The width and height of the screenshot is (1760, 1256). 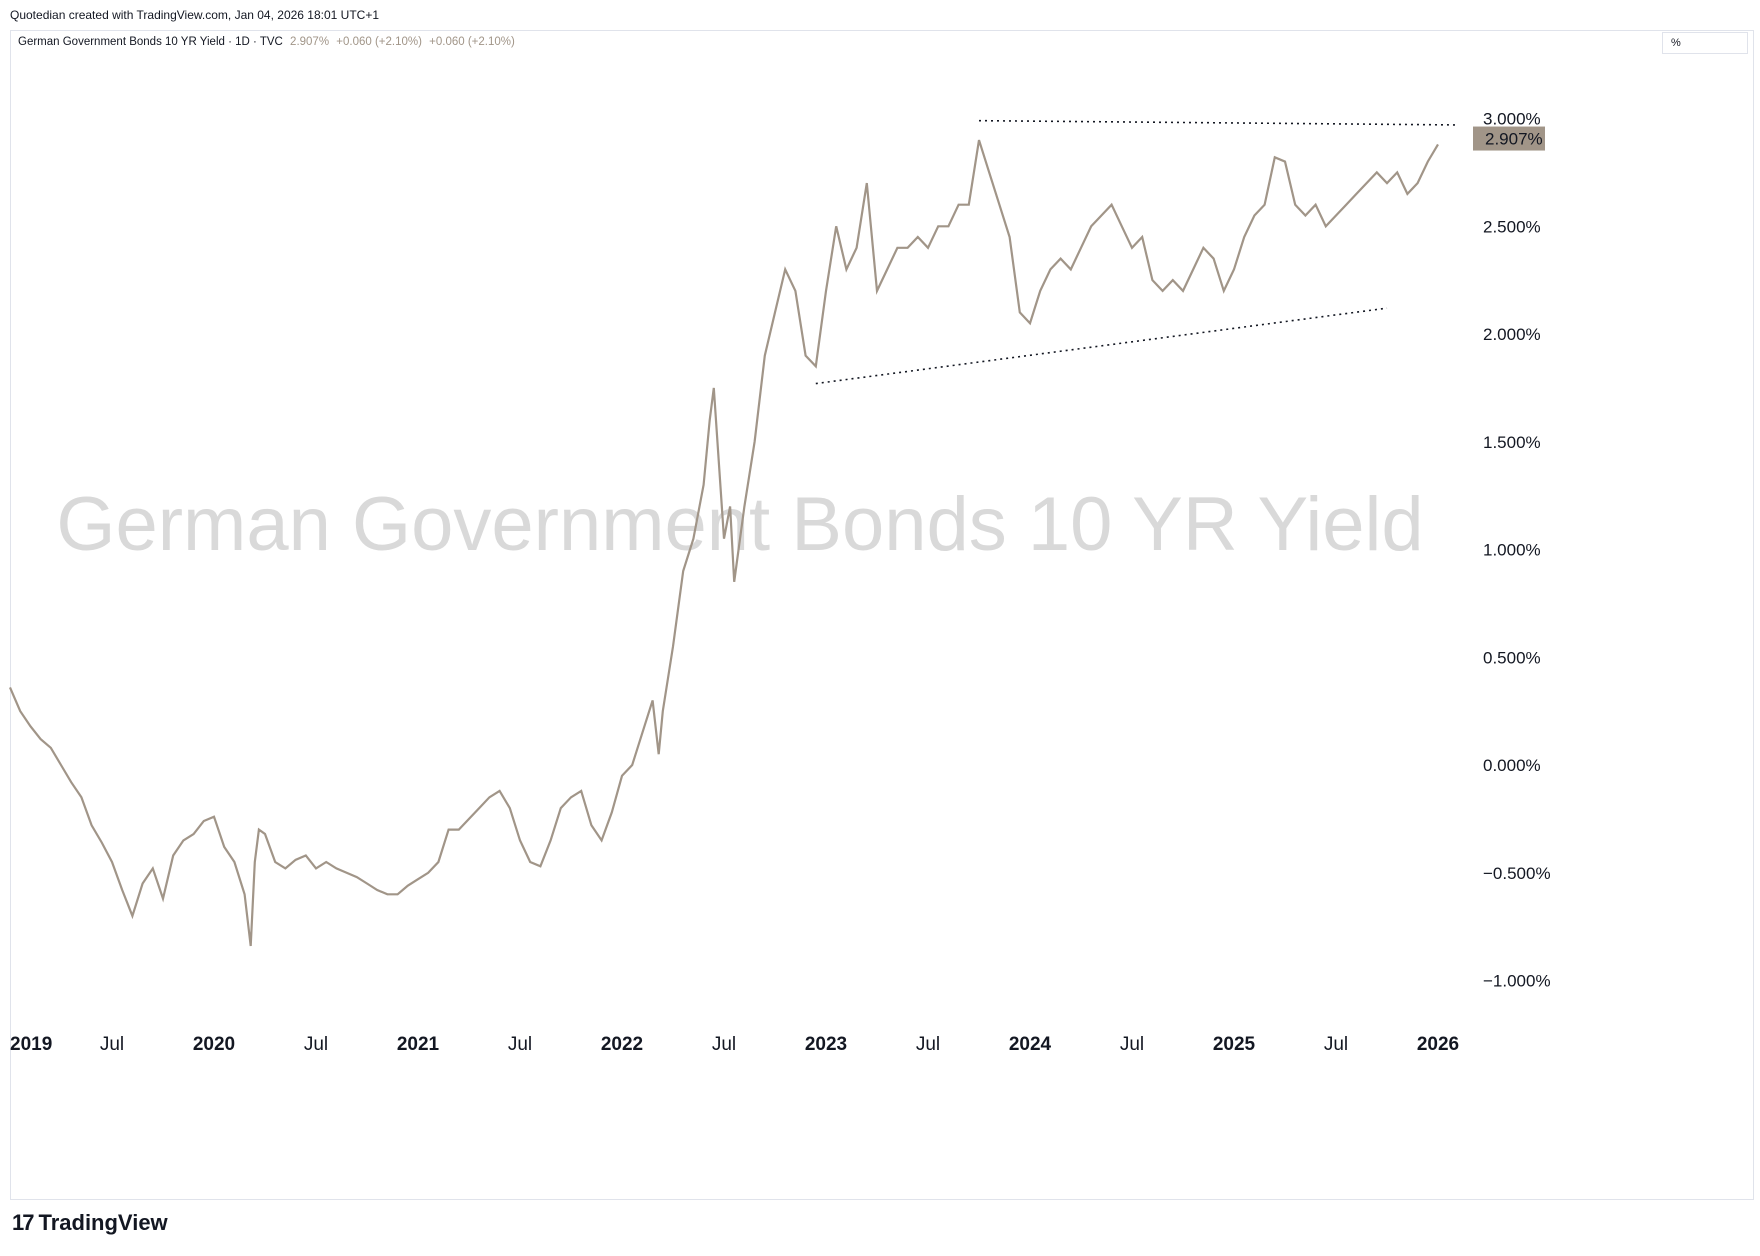 What do you see at coordinates (739, 524) in the screenshot?
I see `chart-watermark: German Government Bonds 10 YR Yield` at bounding box center [739, 524].